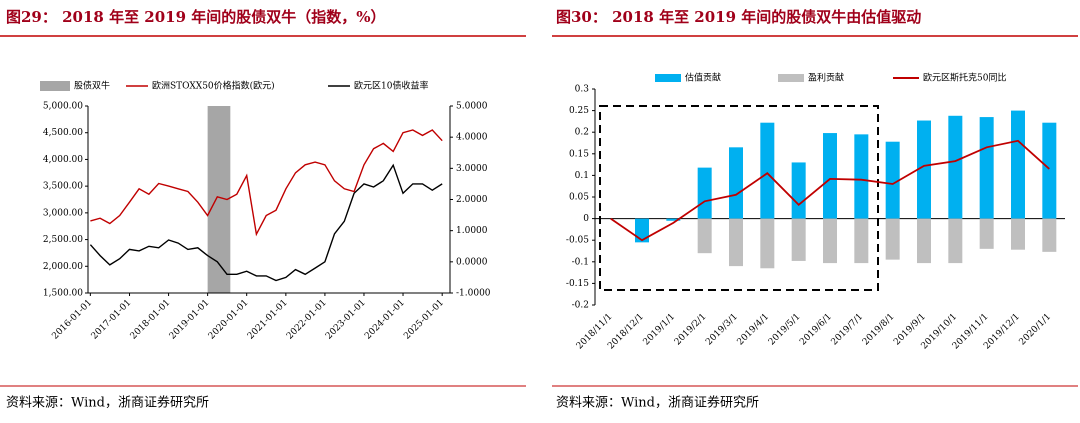 The width and height of the screenshot is (1080, 423). What do you see at coordinates (785, 330) in the screenshot?
I see `x-tick-label: 2019/5/1` at bounding box center [785, 330].